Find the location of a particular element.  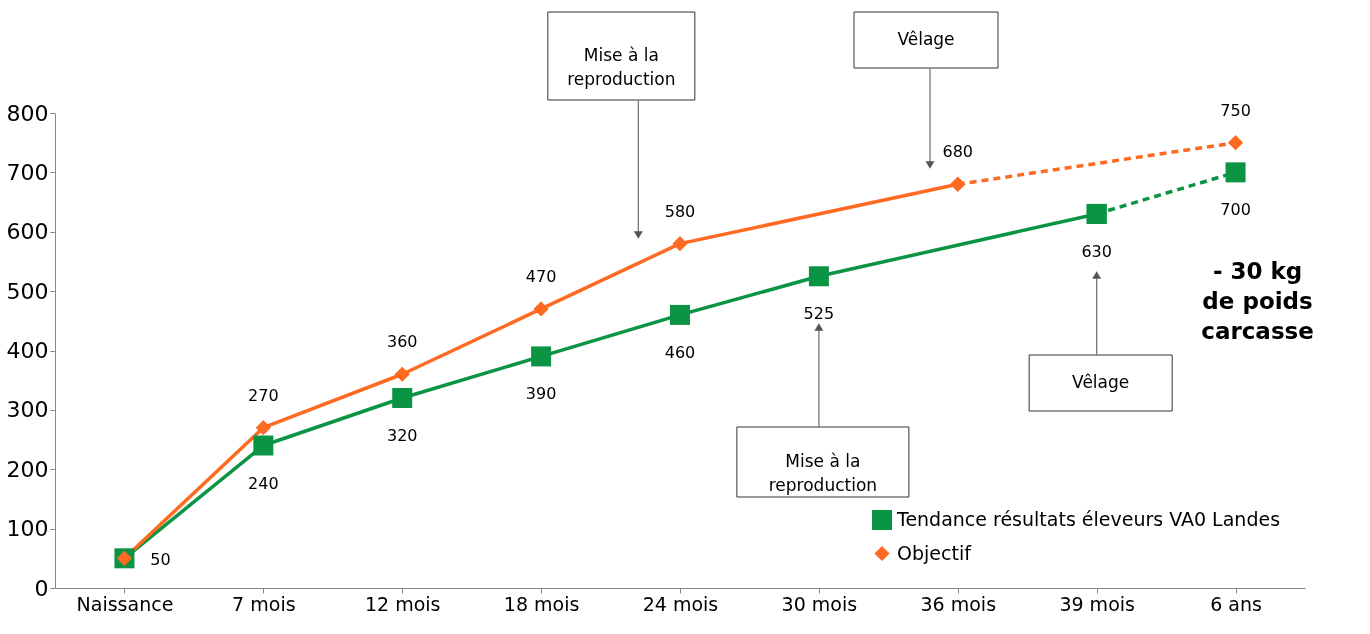

annotation: Mise à la reproduction is located at coordinates (823, 473).